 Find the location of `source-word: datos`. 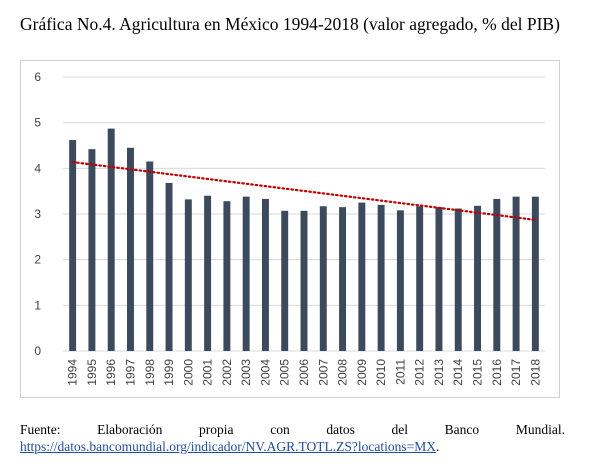

source-word: datos is located at coordinates (340, 429).